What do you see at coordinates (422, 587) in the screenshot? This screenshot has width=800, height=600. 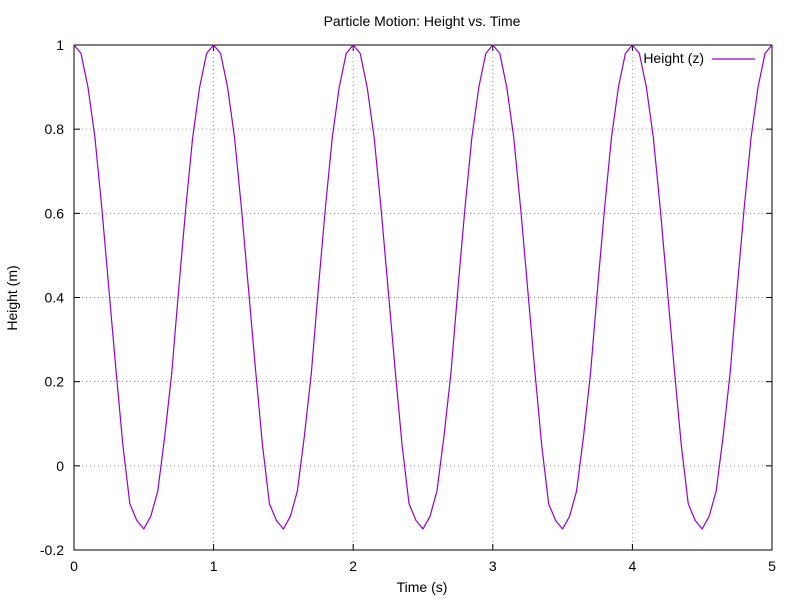 I see `x-axis-label: Time (s)` at bounding box center [422, 587].